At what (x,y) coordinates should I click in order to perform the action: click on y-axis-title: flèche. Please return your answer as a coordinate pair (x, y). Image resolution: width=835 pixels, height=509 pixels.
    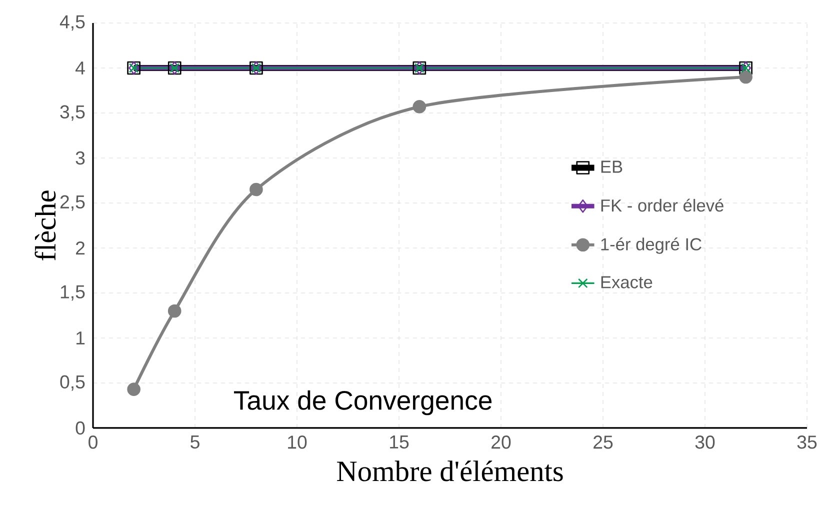
    Looking at the image, I should click on (45, 225).